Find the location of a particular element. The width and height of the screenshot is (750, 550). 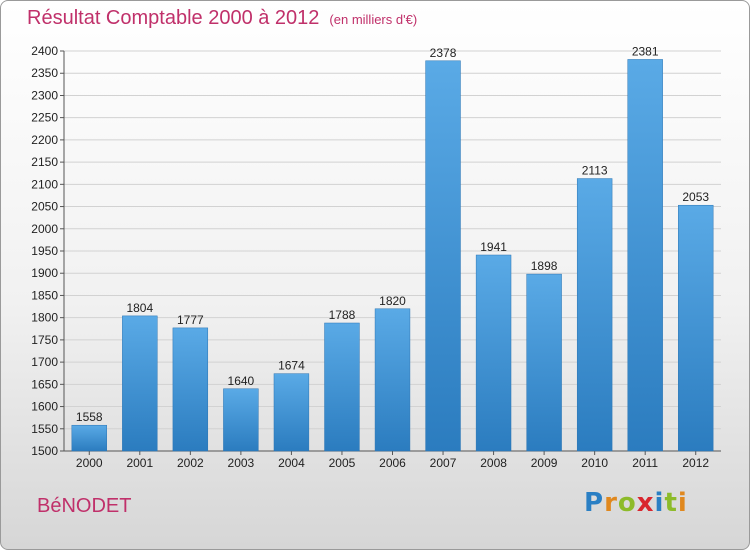

x-tick-label: 2006 is located at coordinates (392, 463).